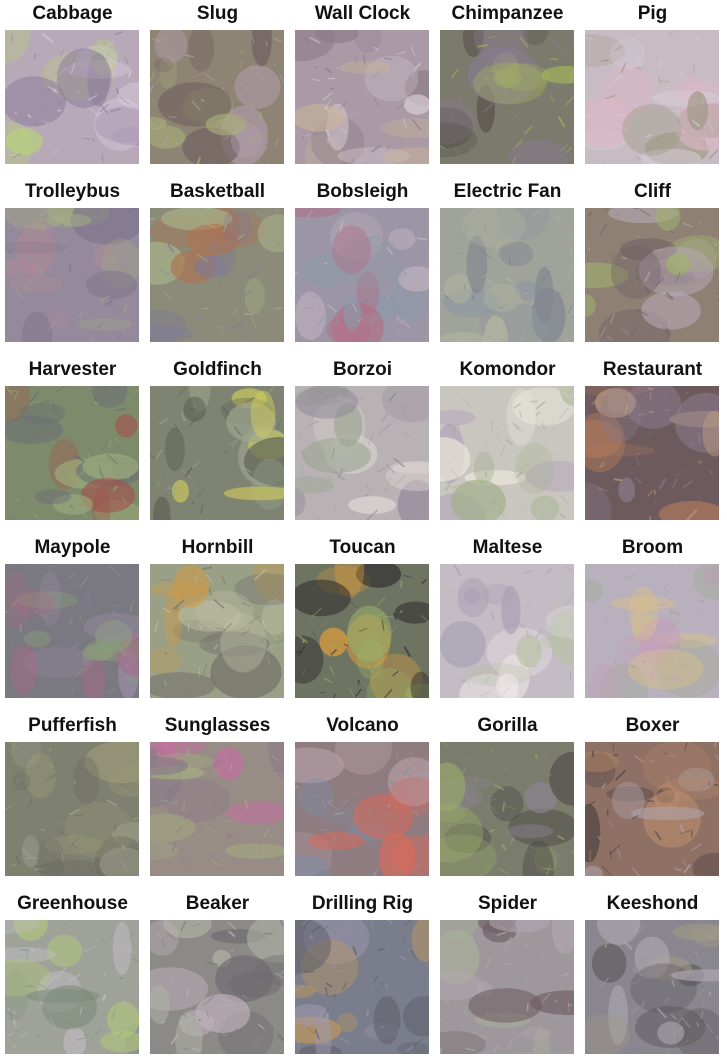 Image resolution: width=727 pixels, height=1062 pixels. What do you see at coordinates (652, 547) in the screenshot?
I see `cell-label: Broom` at bounding box center [652, 547].